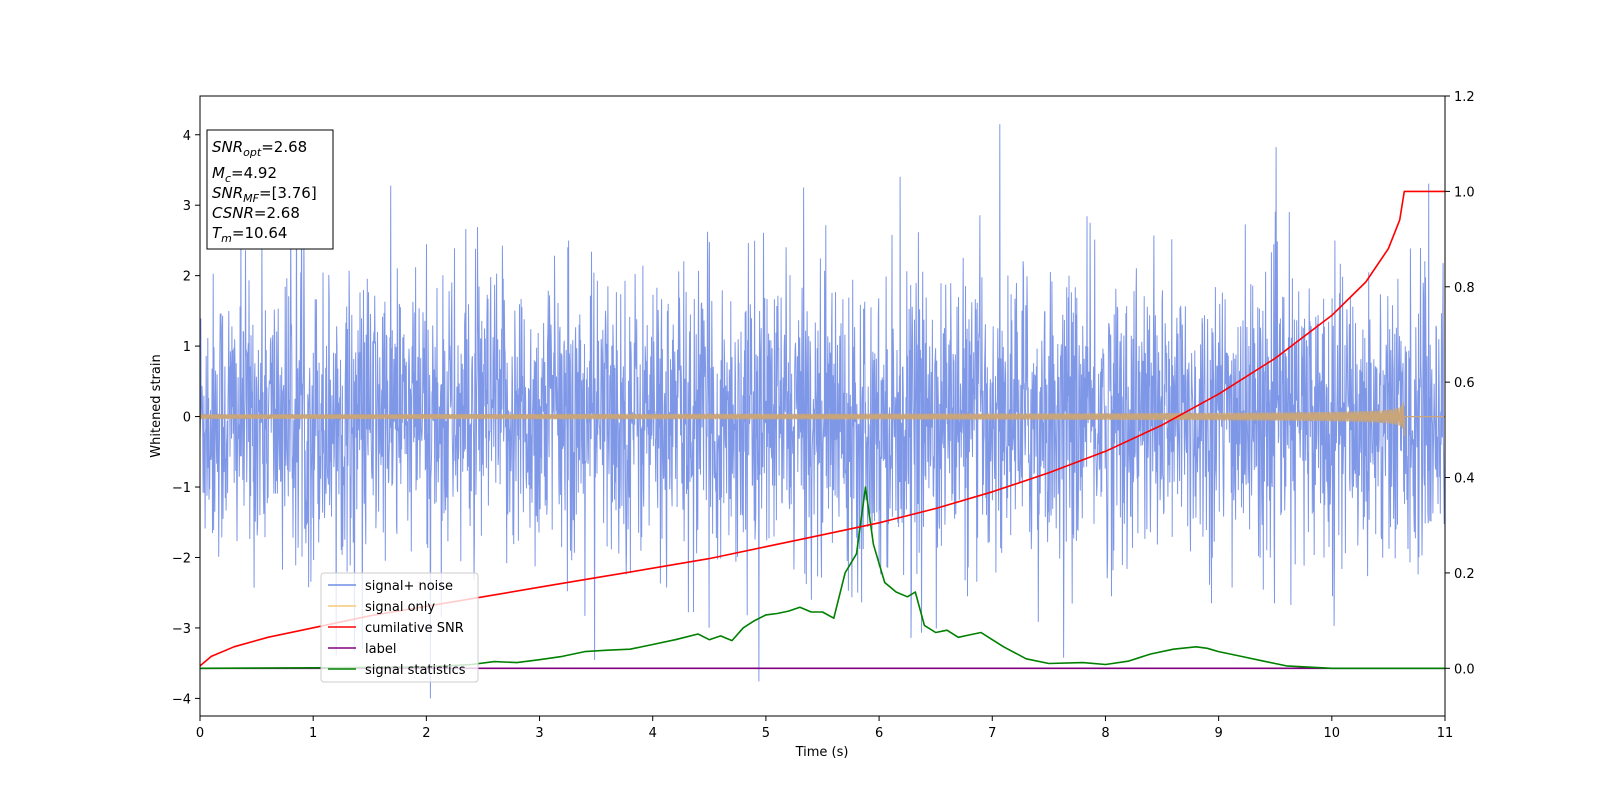  I want to click on x-tick-label: 9, so click(1218, 733).